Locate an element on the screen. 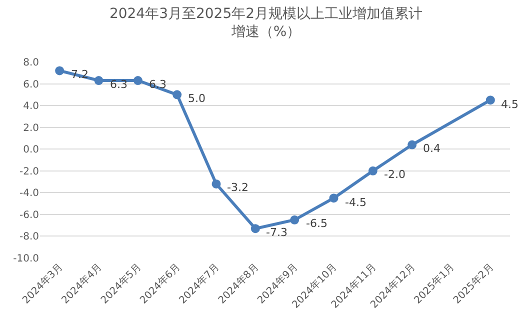 The height and width of the screenshot is (328, 532). y-tick-label: -4.0 is located at coordinates (29, 194).